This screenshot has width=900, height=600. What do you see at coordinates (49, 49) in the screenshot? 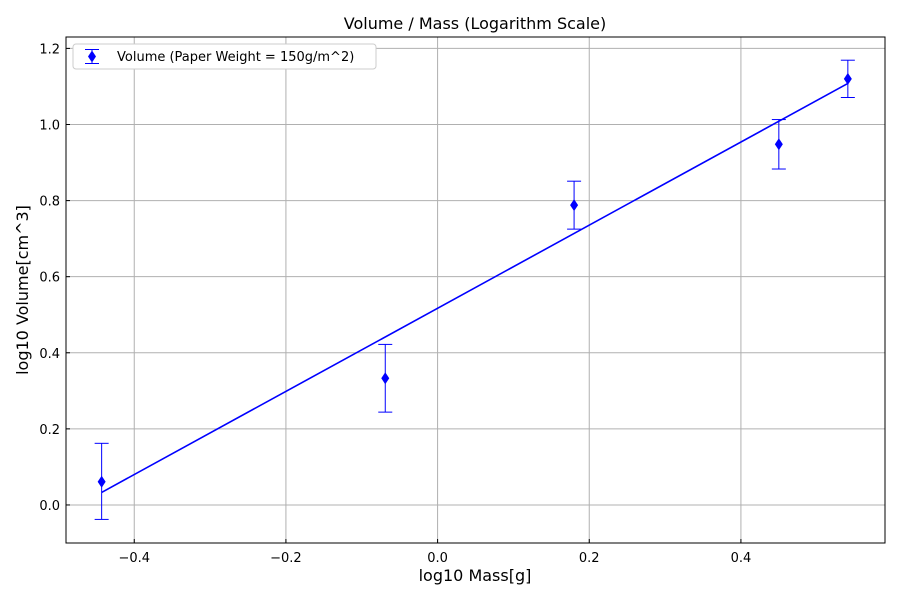
I see `y-tick-label: 1.2` at bounding box center [49, 49].